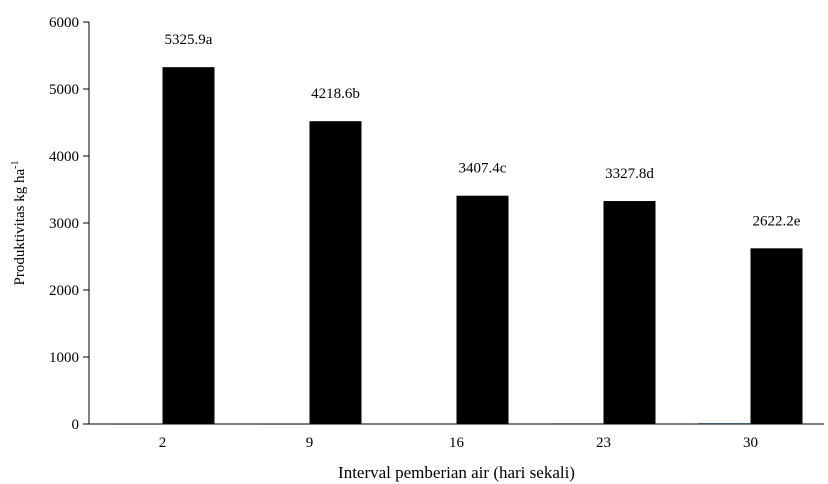 Image resolution: width=828 pixels, height=484 pixels. Describe the element at coordinates (20, 227) in the screenshot. I see `y-axis-title-text: Produktivitas kg ha` at that location.